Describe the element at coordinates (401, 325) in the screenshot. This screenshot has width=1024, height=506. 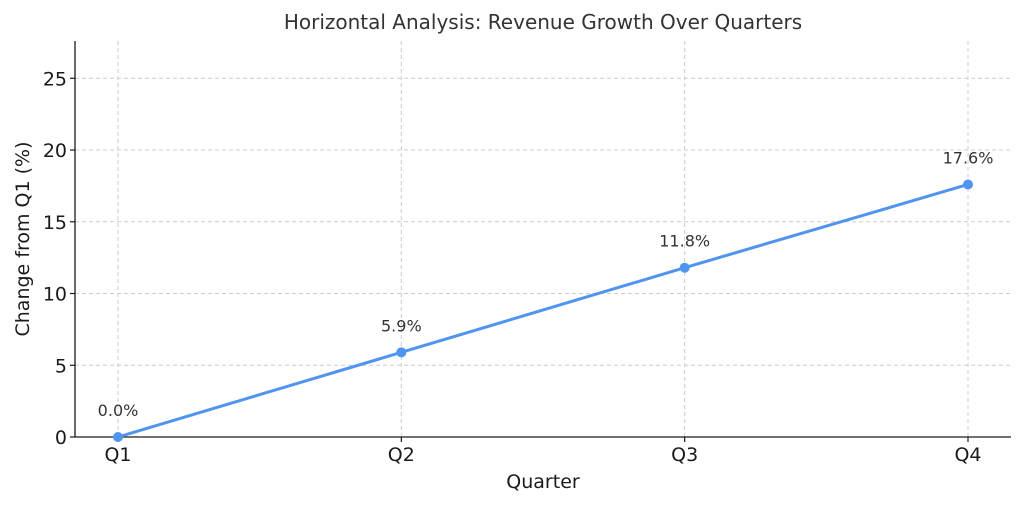
I see `data-label-q2: 5.9%` at that location.